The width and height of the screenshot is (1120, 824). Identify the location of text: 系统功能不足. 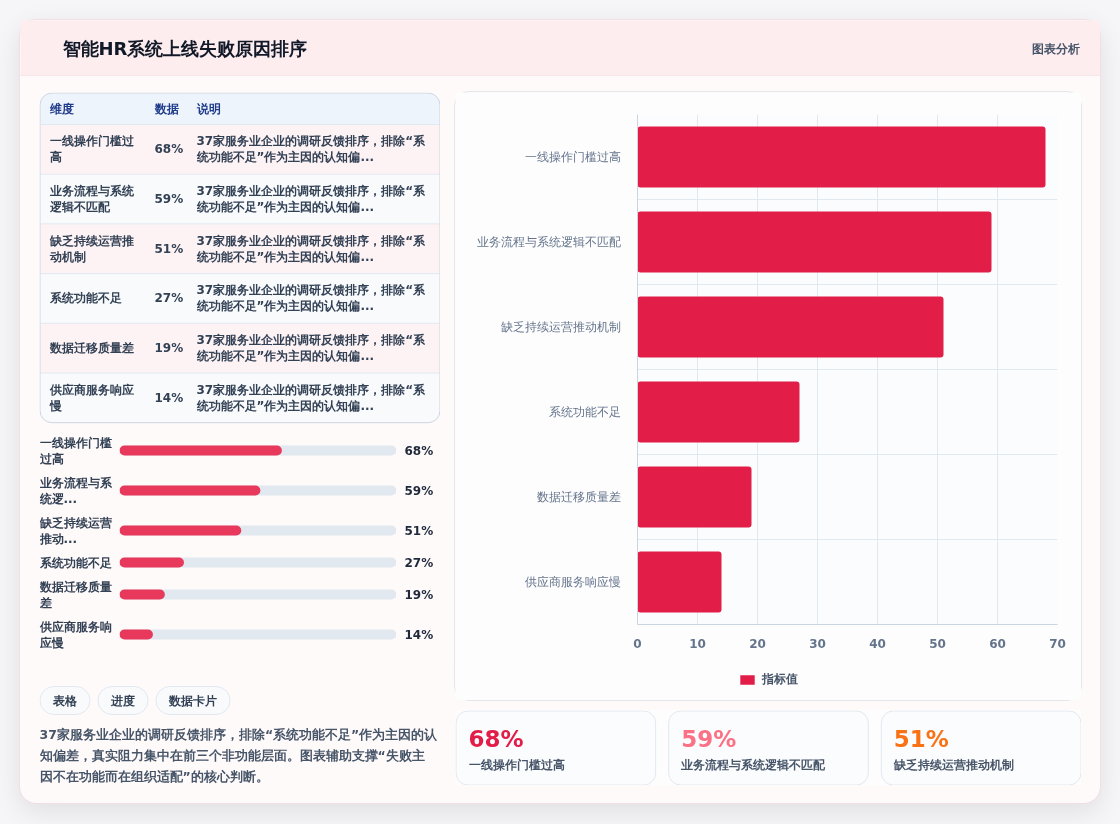
(85, 298).